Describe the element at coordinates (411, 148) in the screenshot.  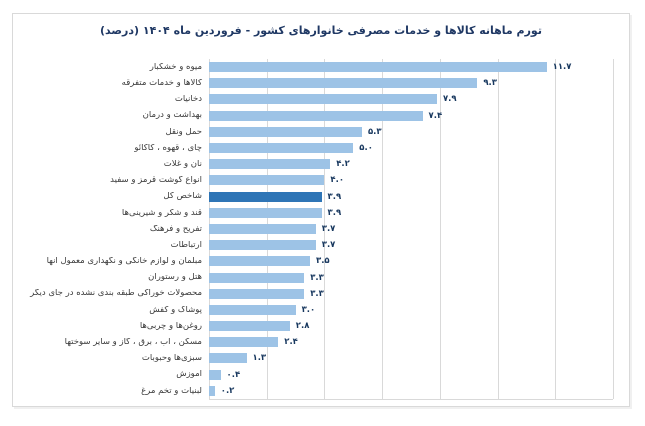
I see `bar-track: ۵.۰` at that location.